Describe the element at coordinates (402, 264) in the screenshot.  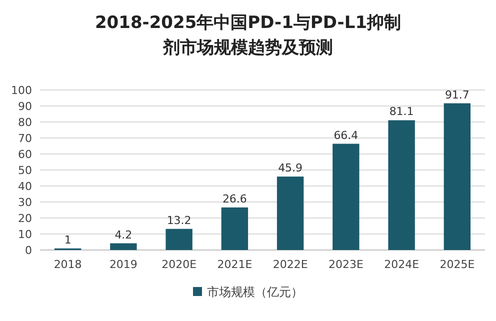
I see `x-tick-label: 2024E` at that location.